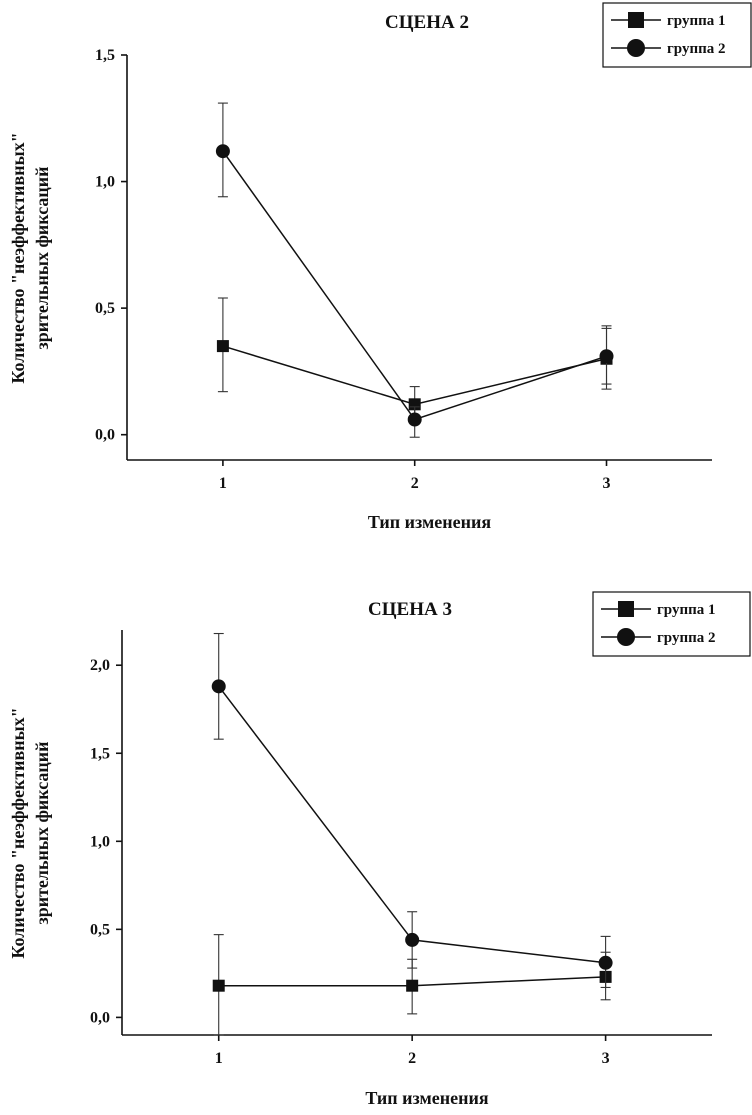 This screenshot has height=1115, width=752. What do you see at coordinates (414, 285) in the screenshot?
I see `series-line` at bounding box center [414, 285].